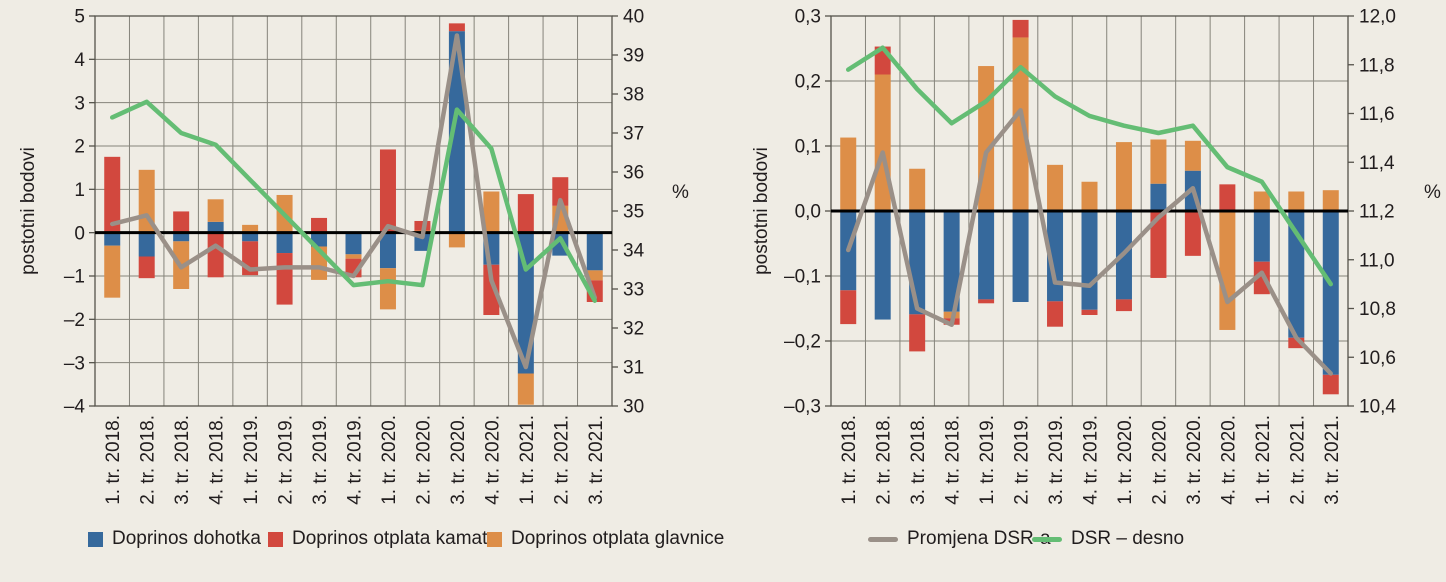  Describe the element at coordinates (1047, 539) in the screenshot. I see `dsr-line-swatch-icon` at that location.